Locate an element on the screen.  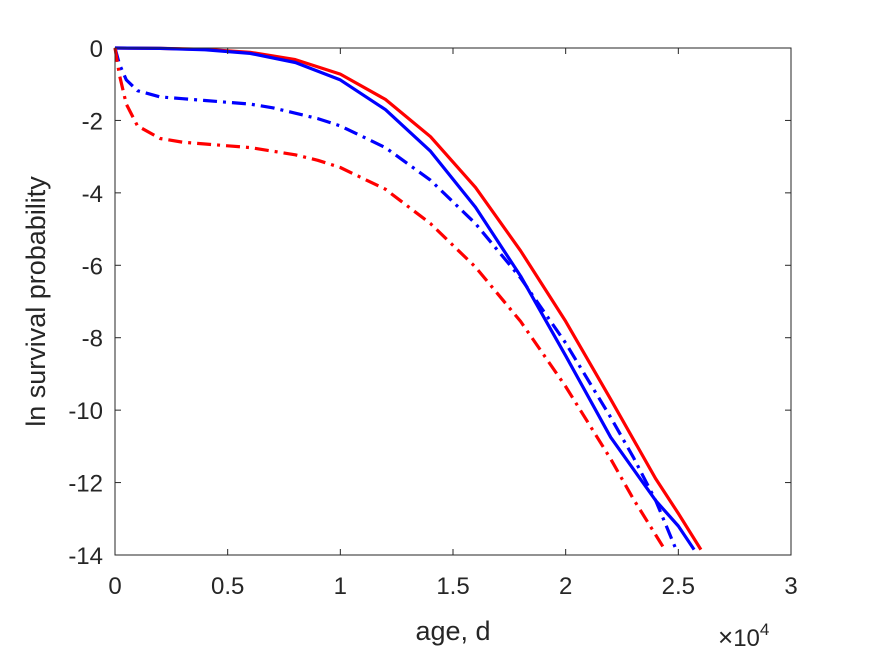
x-exponent-base: 10 is located at coordinates (746, 638).